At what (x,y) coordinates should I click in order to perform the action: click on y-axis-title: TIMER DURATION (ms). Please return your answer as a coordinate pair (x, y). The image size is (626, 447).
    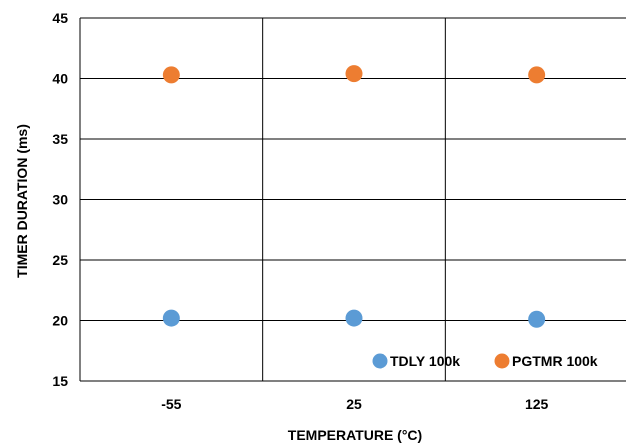
    Looking at the image, I should click on (22, 201).